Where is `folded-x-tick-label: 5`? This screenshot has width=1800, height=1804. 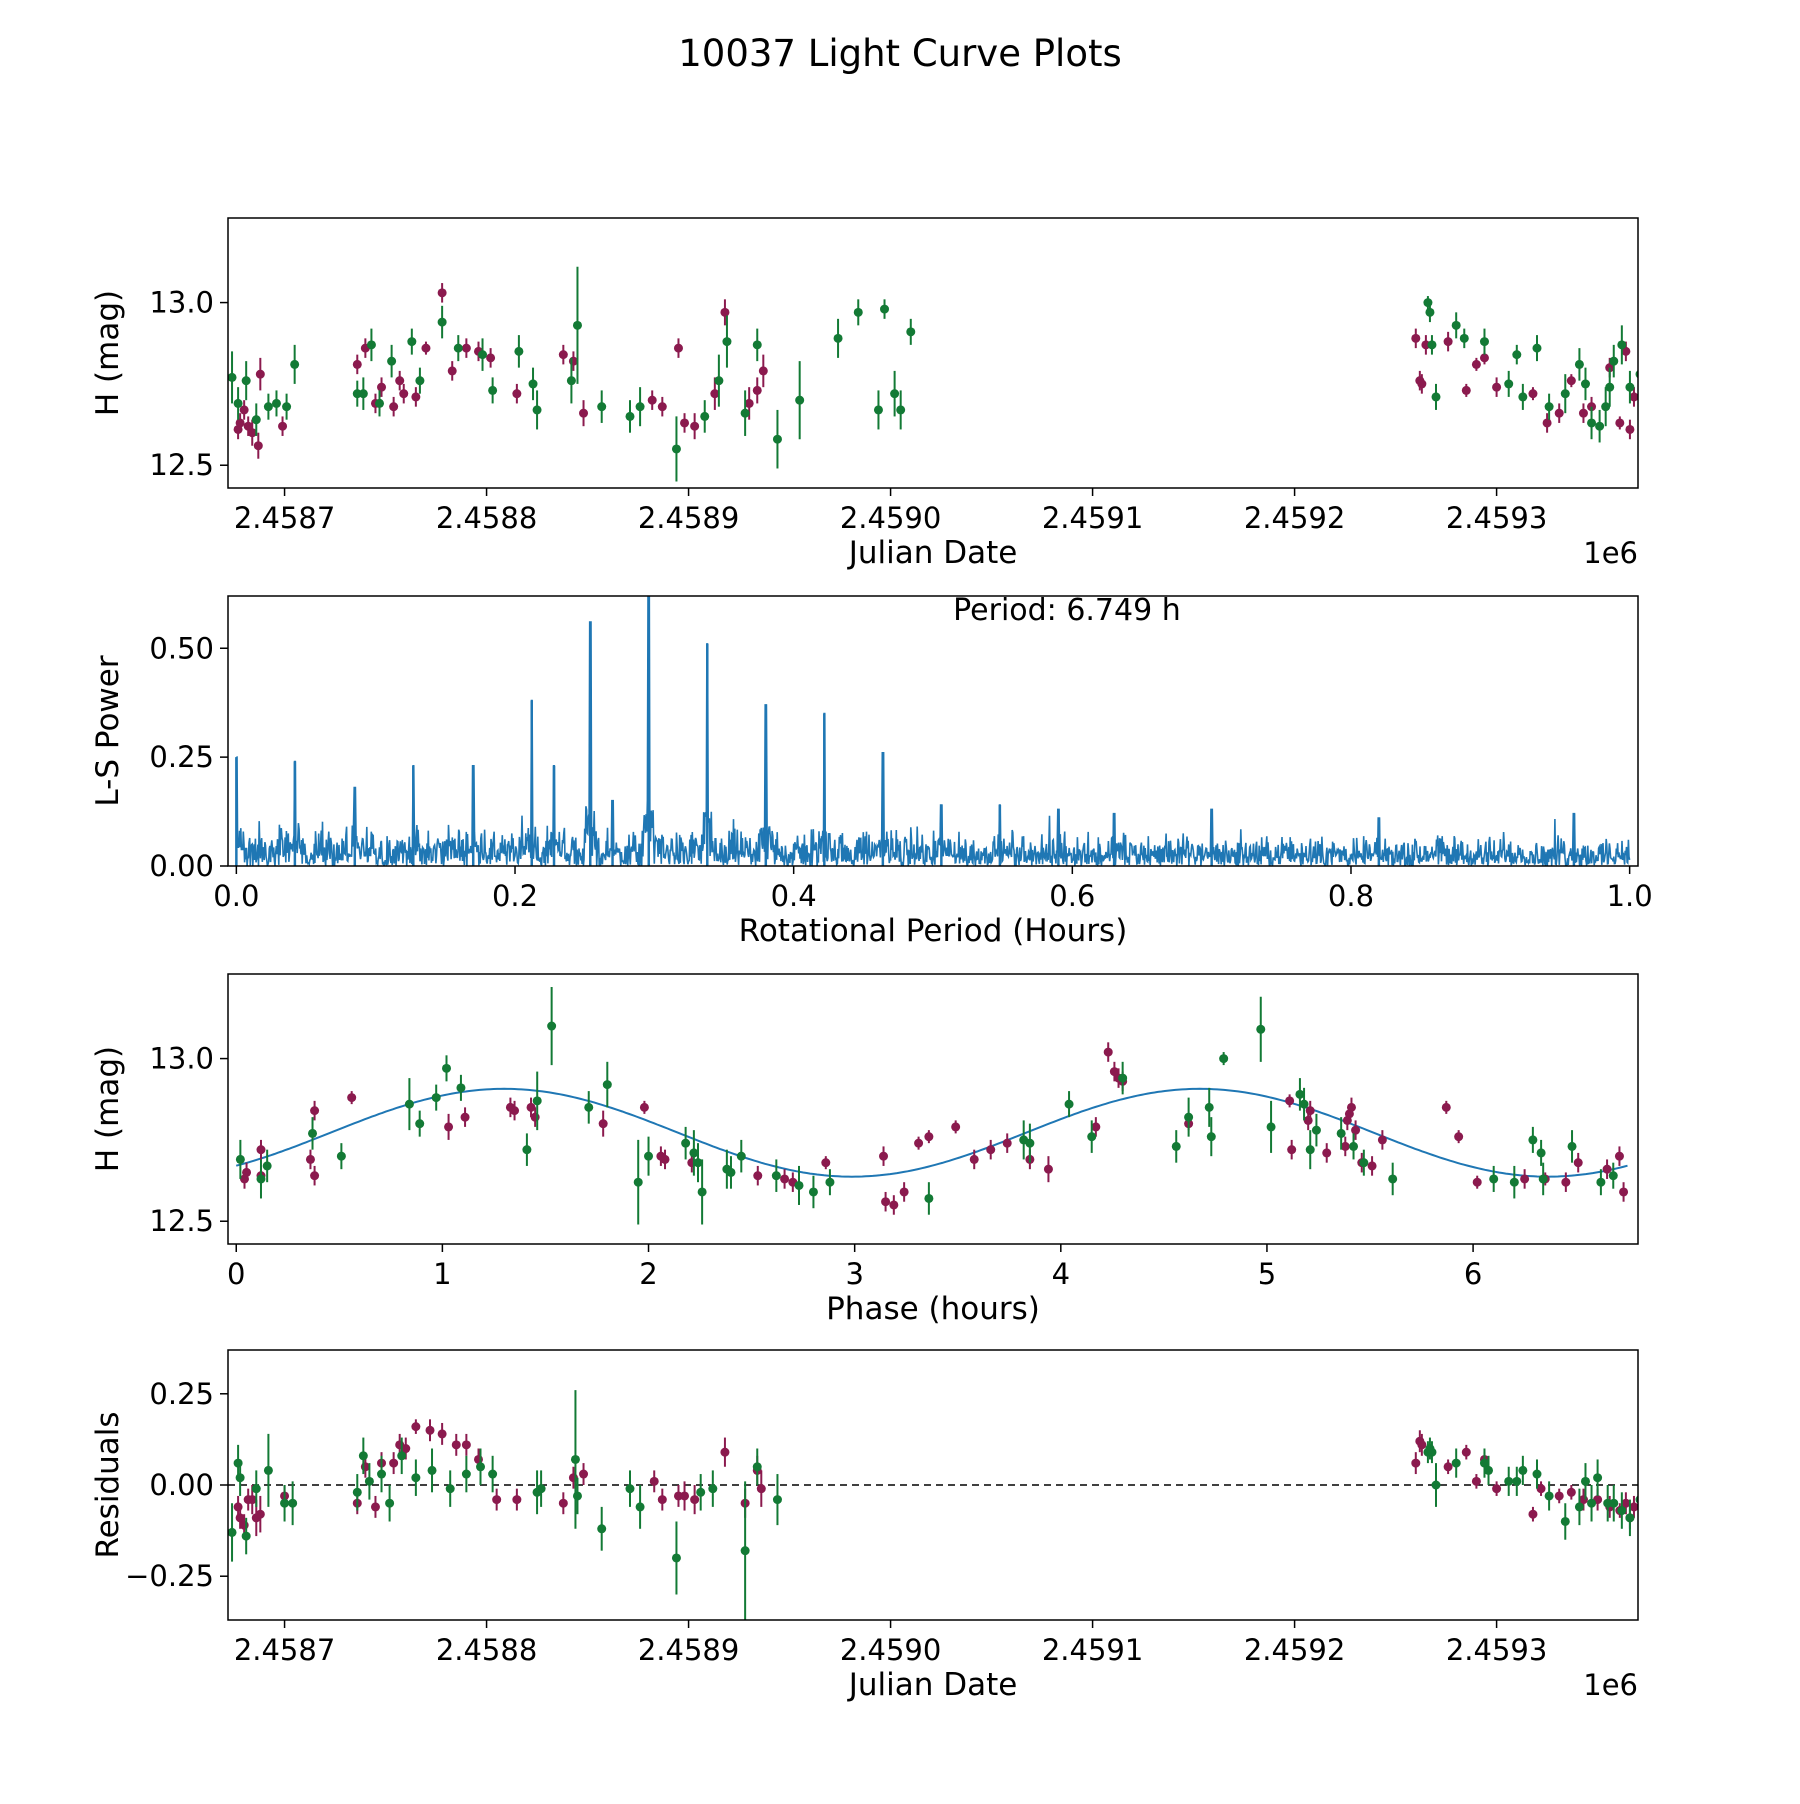 folded-x-tick-label: 5 is located at coordinates (1267, 1274).